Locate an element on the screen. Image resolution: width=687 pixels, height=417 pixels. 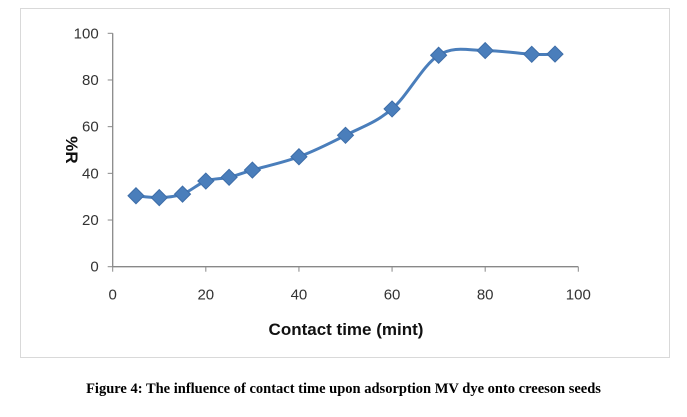
y-tick-label: 40 is located at coordinates (90, 173).